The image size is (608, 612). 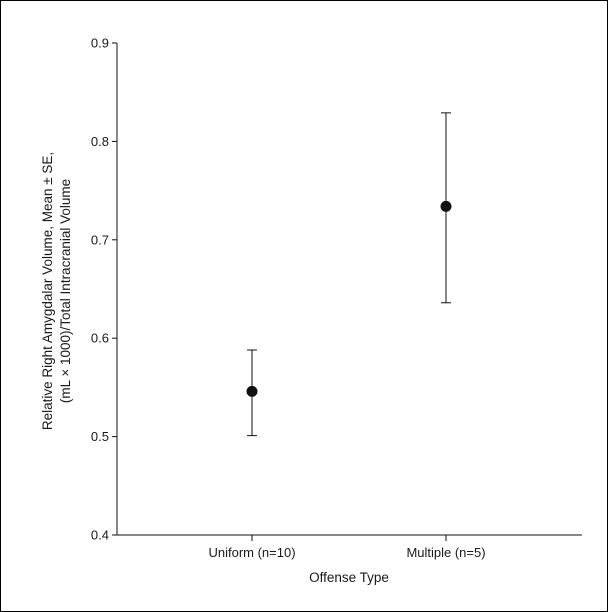 What do you see at coordinates (100, 436) in the screenshot?
I see `y-tick-label: 0.5` at bounding box center [100, 436].